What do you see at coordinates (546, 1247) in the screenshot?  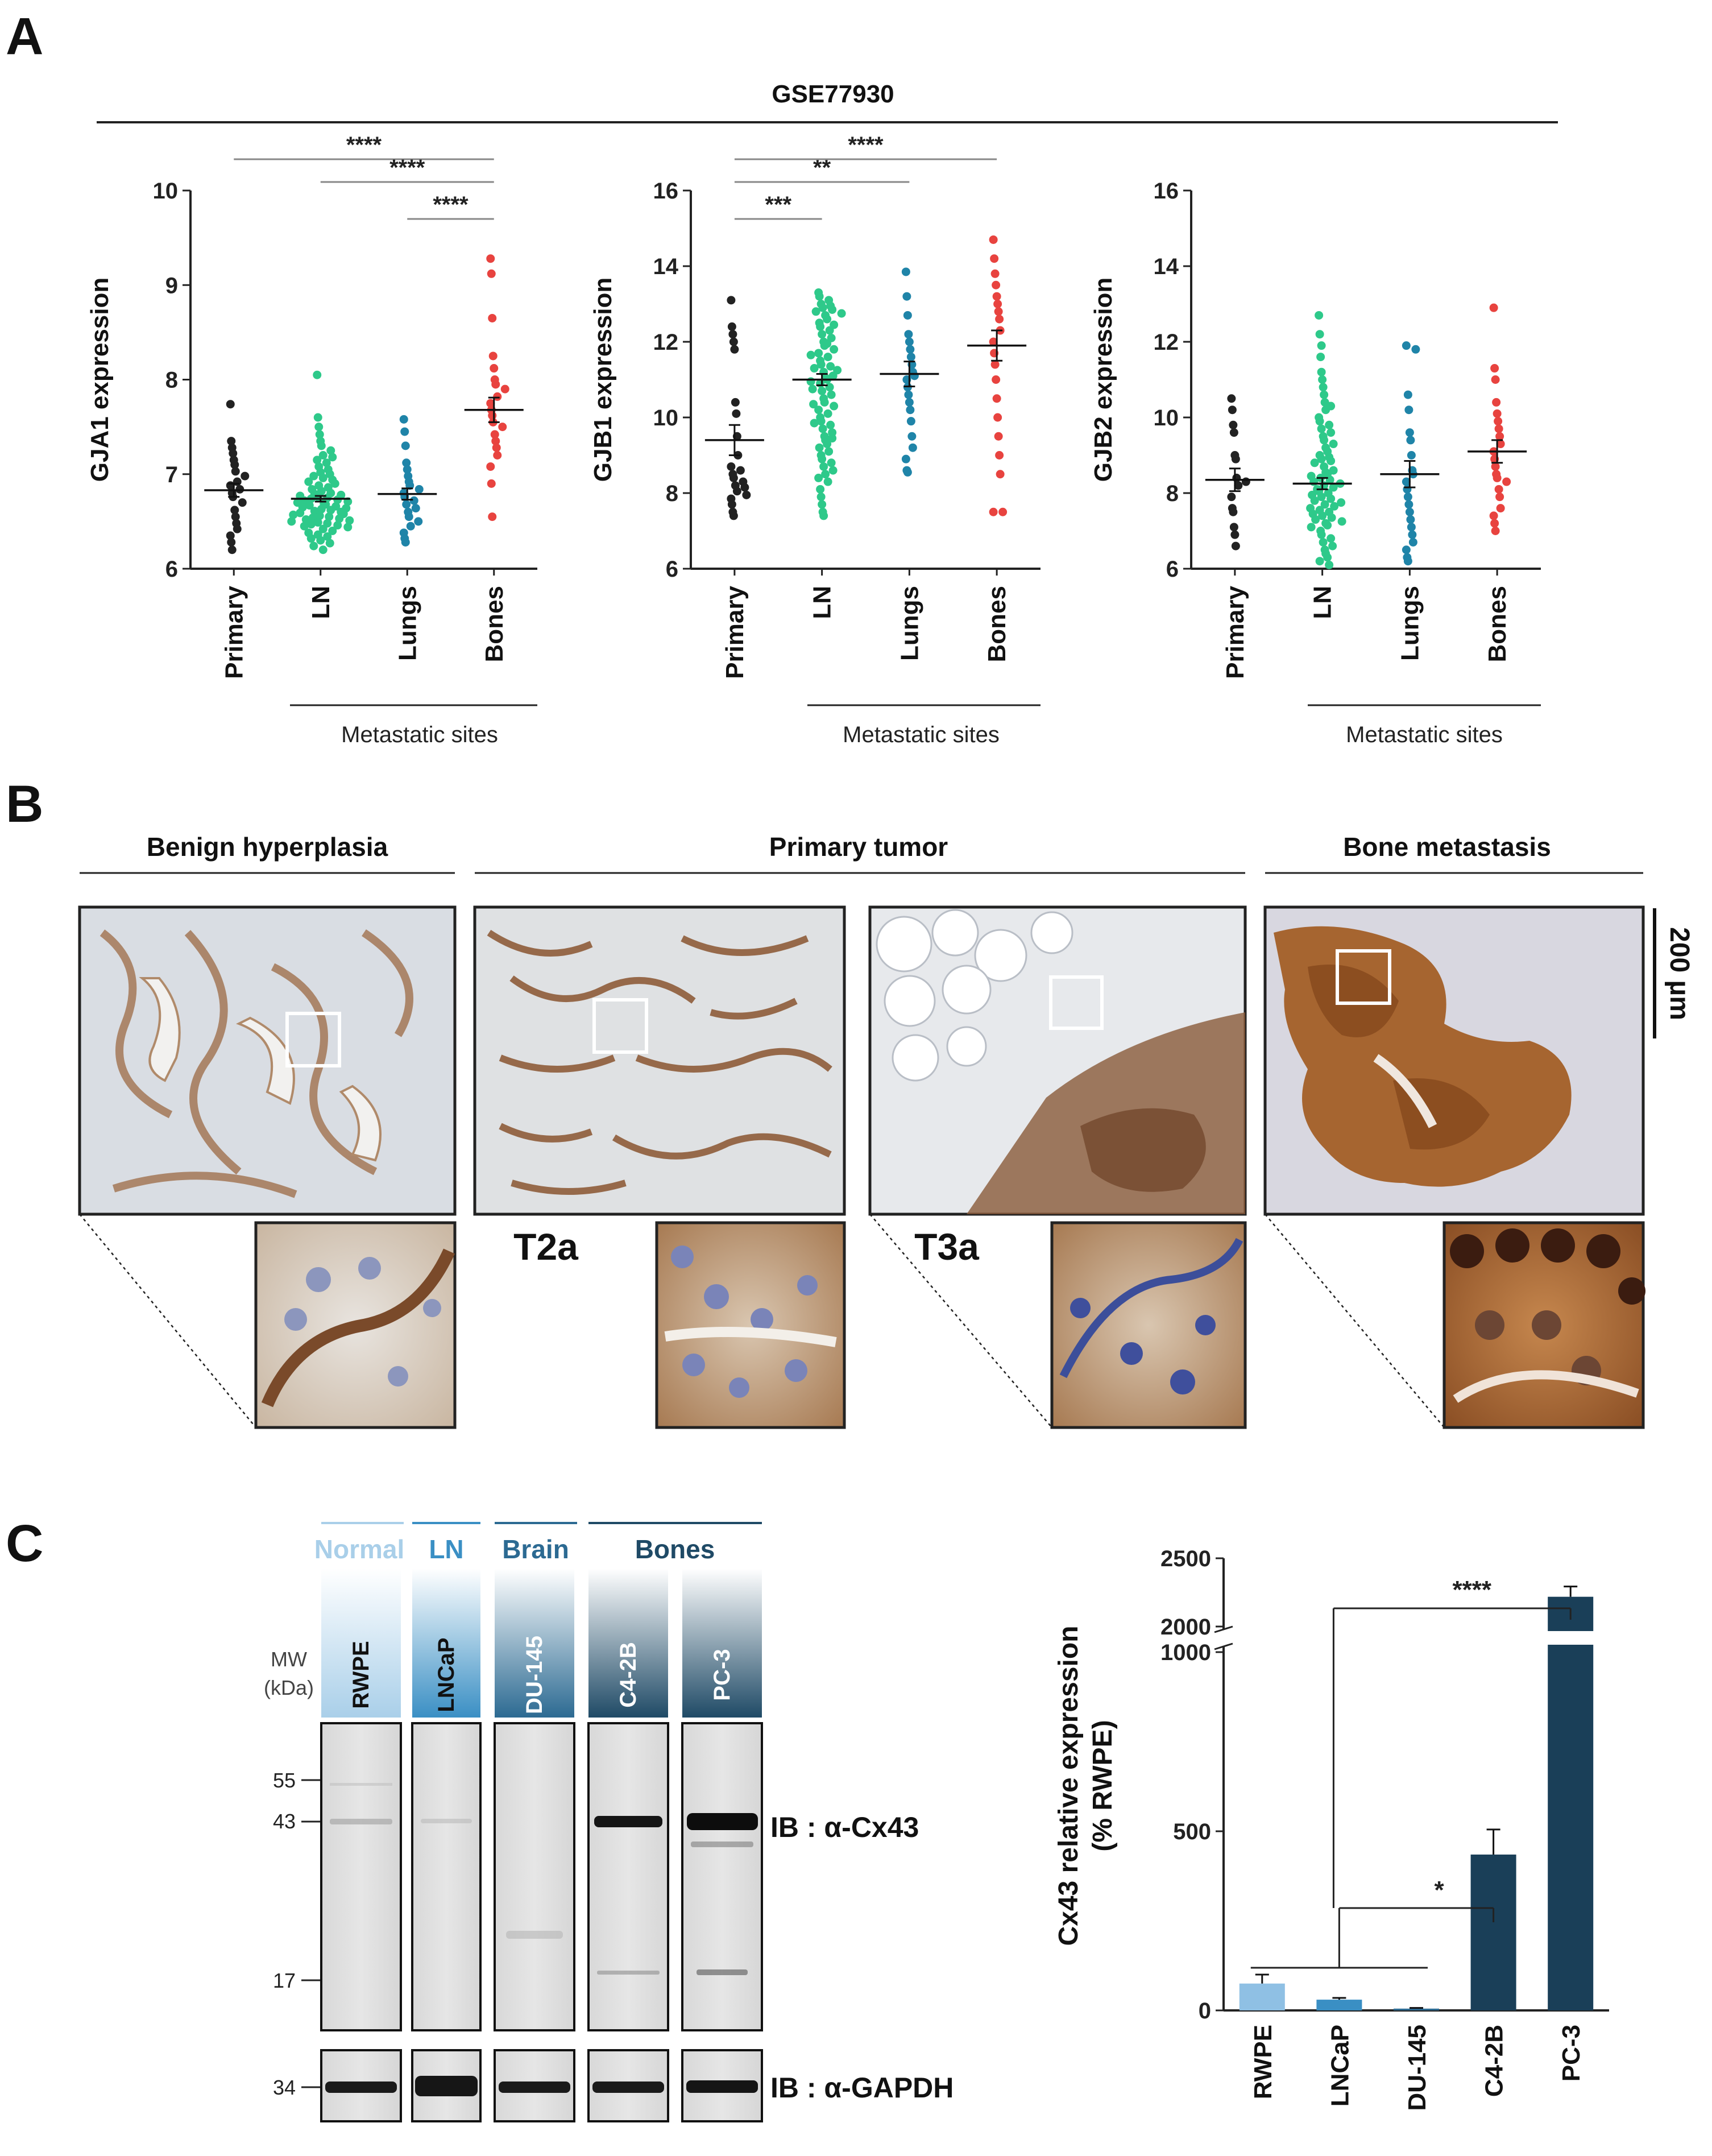 I see `stage-label-t2a: T2a` at bounding box center [546, 1247].